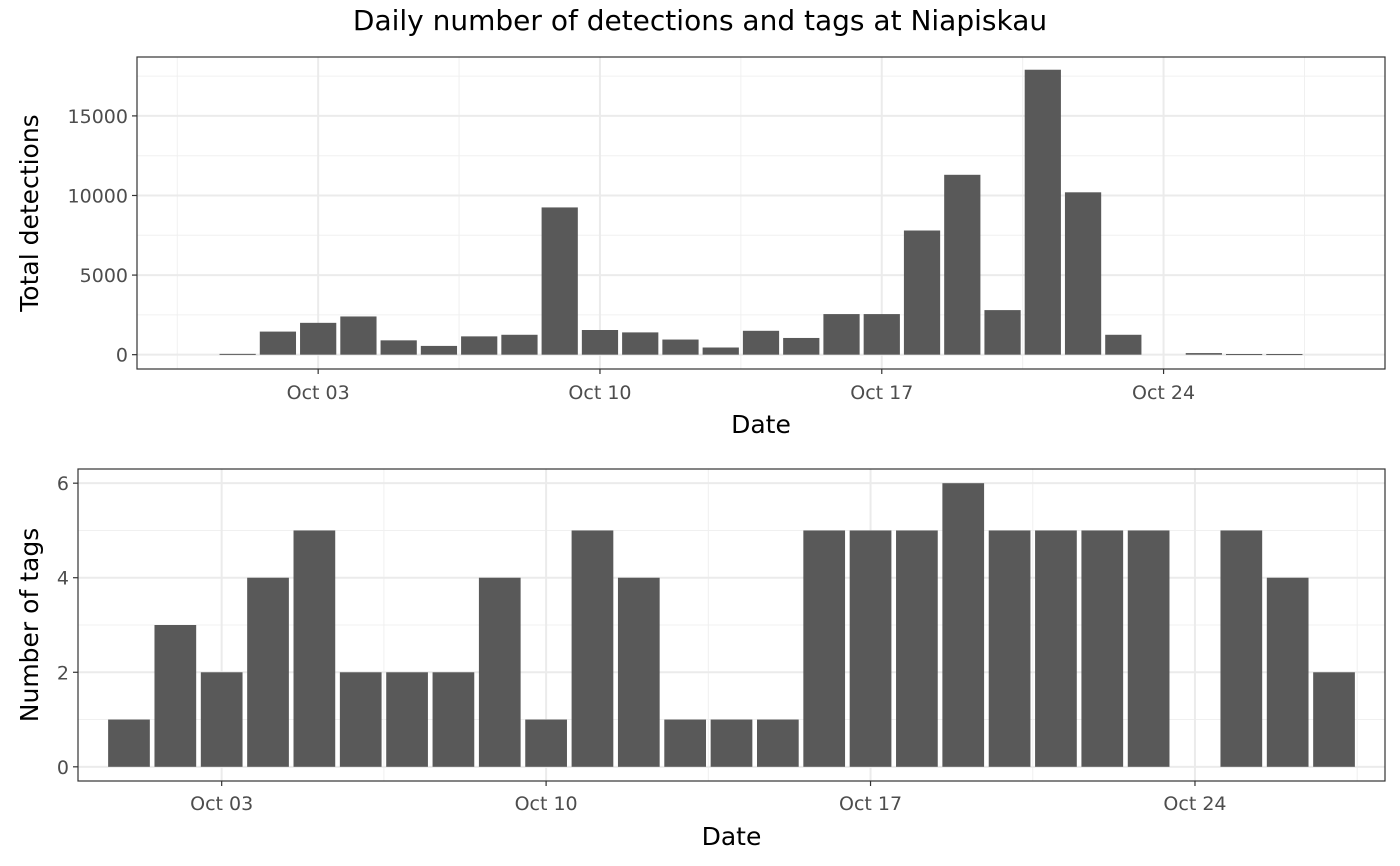  What do you see at coordinates (29, 625) in the screenshot?
I see `y-axis-title: Number of tags` at bounding box center [29, 625].